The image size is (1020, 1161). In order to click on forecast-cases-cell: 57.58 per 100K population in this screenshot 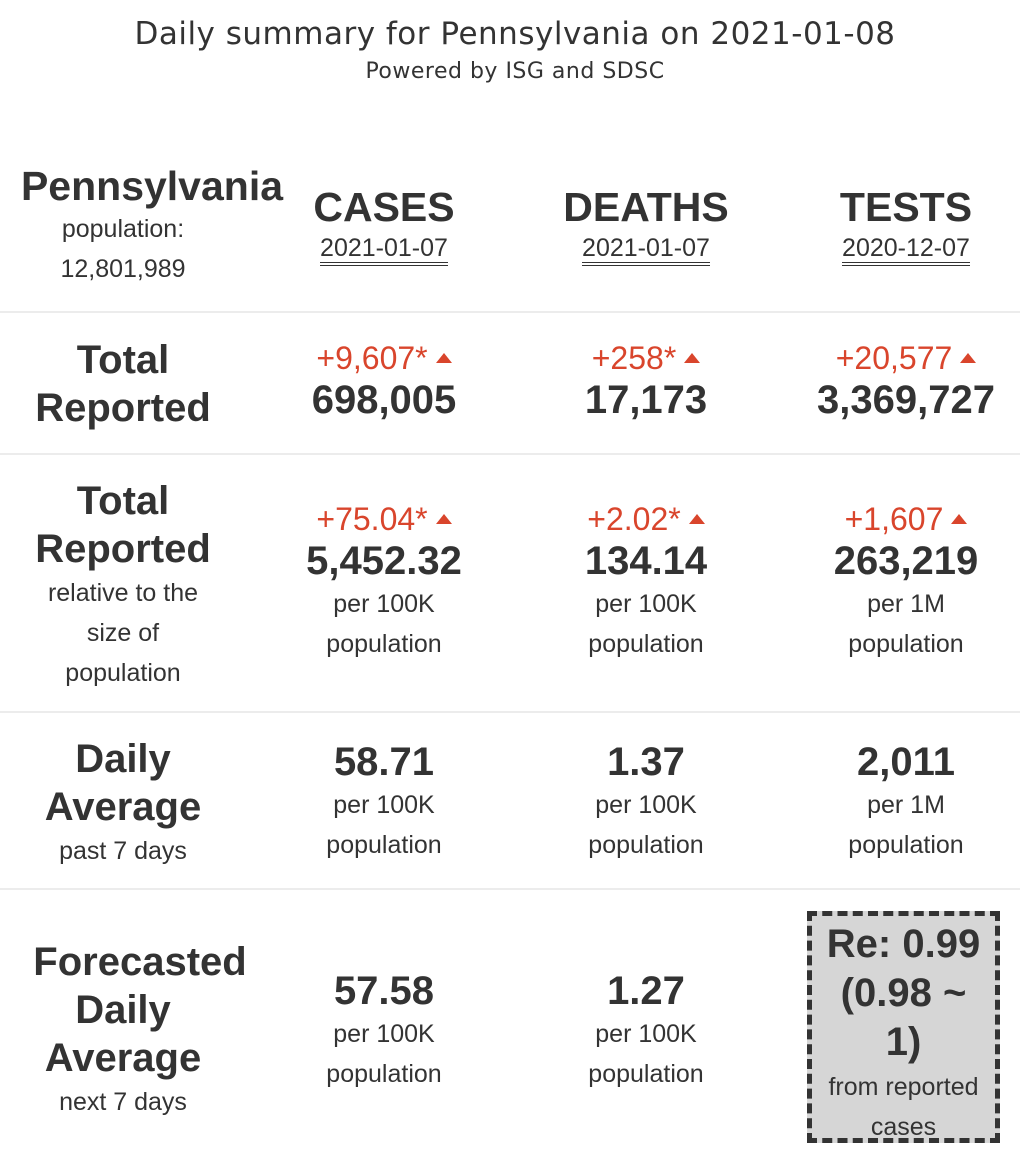, I will do `click(384, 1031)`.